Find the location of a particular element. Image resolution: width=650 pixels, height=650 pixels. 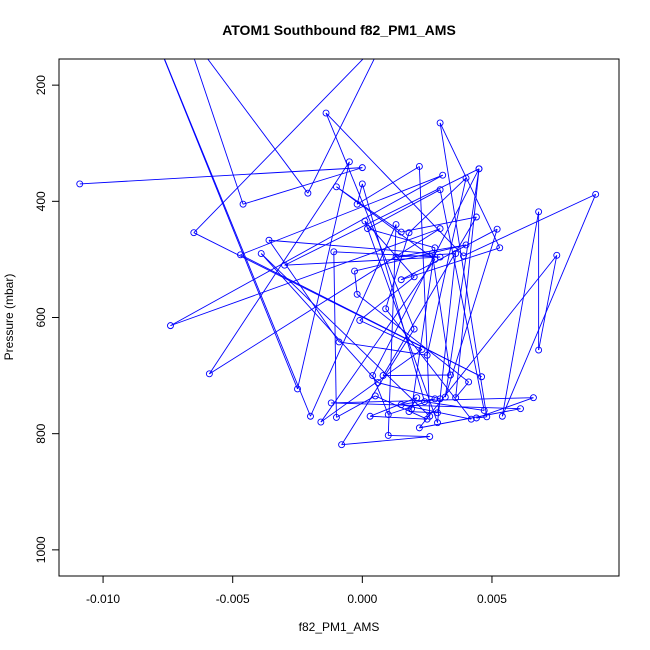

x-tick-label: 0.005 is located at coordinates (492, 599).